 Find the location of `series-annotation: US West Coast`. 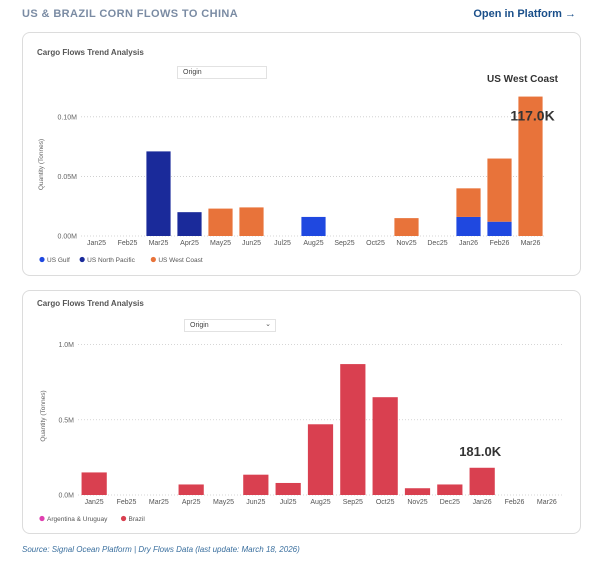

series-annotation: US West Coast is located at coordinates (523, 79).